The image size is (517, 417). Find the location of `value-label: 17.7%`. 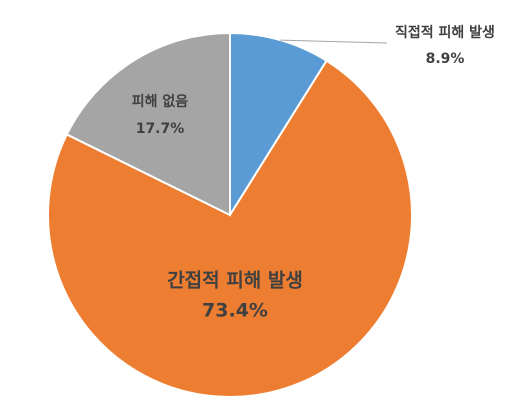

value-label: 17.7% is located at coordinates (160, 129).